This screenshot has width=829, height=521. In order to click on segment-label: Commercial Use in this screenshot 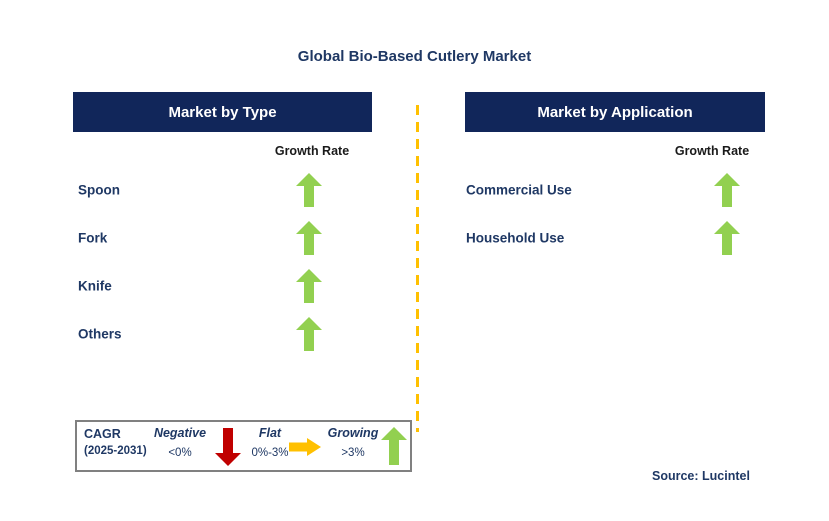, I will do `click(519, 190)`.